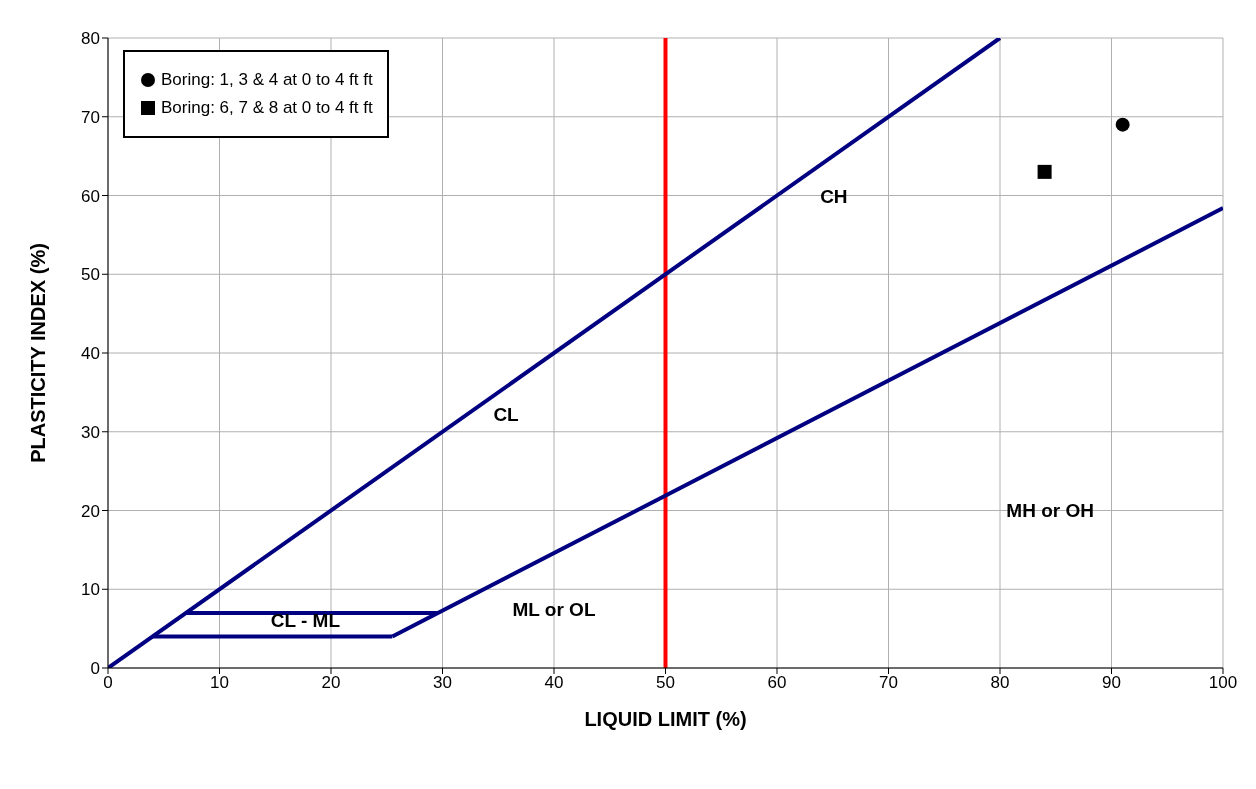 This screenshot has width=1256, height=789. What do you see at coordinates (90, 39) in the screenshot?
I see `y-tick-label: 80` at bounding box center [90, 39].